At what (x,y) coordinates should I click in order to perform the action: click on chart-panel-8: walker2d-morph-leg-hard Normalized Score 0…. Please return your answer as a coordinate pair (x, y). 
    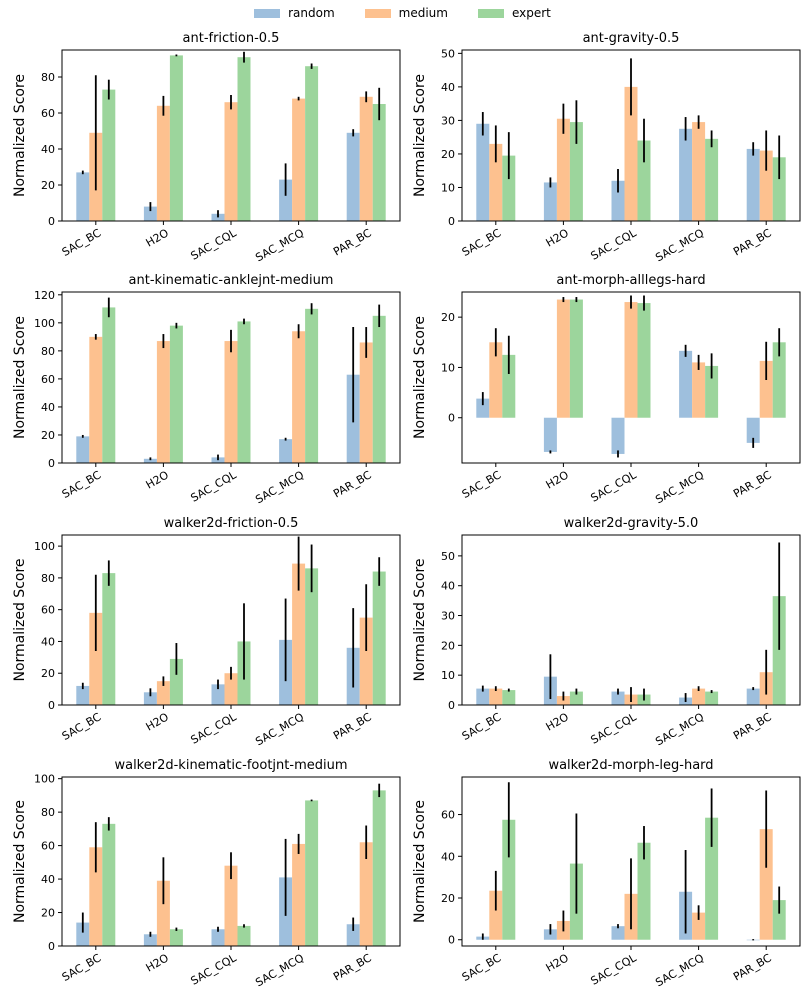
    Looking at the image, I should click on (606, 873).